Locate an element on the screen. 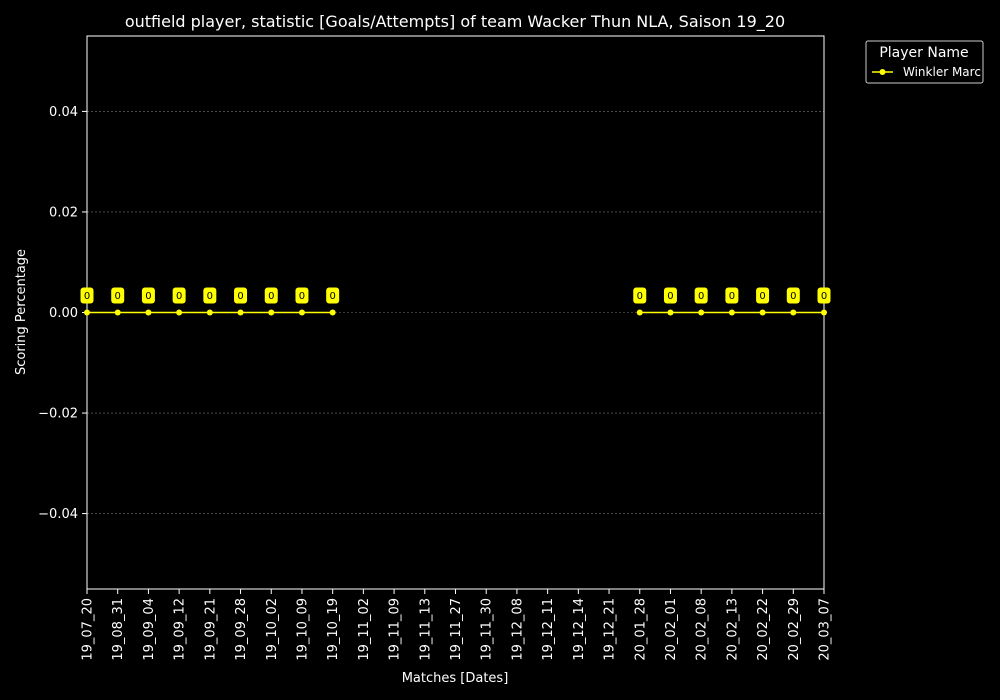 The image size is (1000, 700). series-layer: 0 0 0 0 0 0 0 0 0 0 0 0 0 0 0 0 is located at coordinates (455, 301).